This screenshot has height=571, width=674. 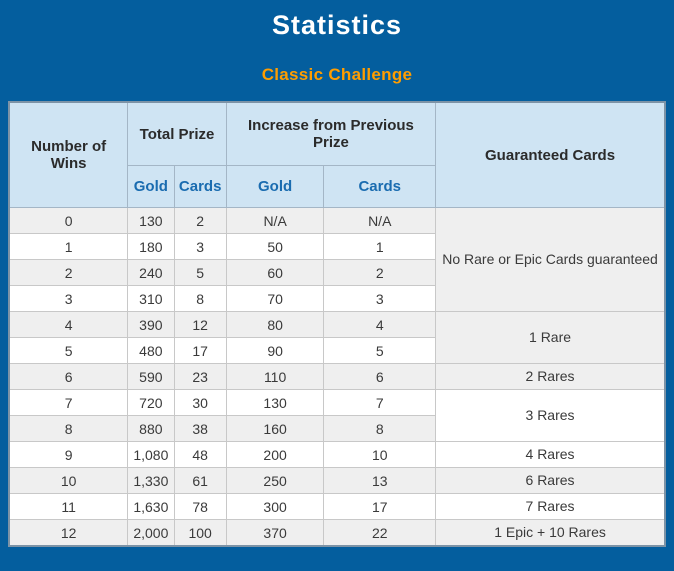 What do you see at coordinates (200, 480) in the screenshot?
I see `total-cards-cell: 61` at bounding box center [200, 480].